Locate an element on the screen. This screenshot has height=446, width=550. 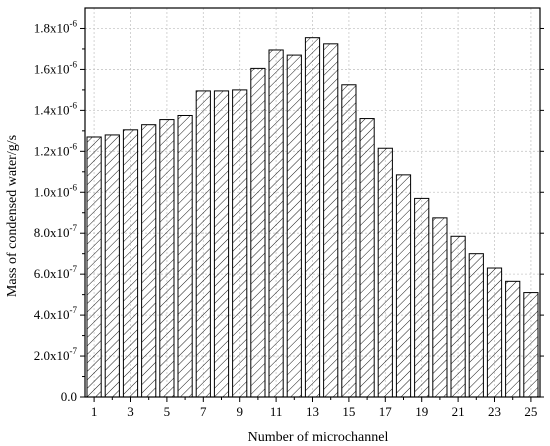
y-tick-label: 8.0x10⁻⁷ is located at coordinates (56, 231).